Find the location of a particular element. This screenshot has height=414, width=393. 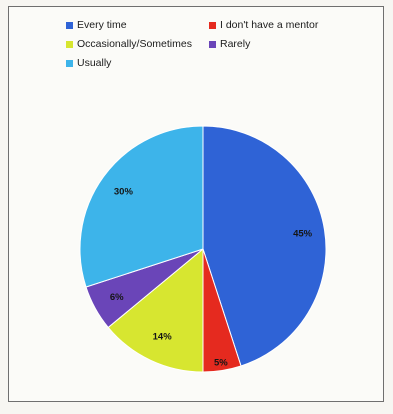

pie-label-1: 5% is located at coordinates (221, 362).